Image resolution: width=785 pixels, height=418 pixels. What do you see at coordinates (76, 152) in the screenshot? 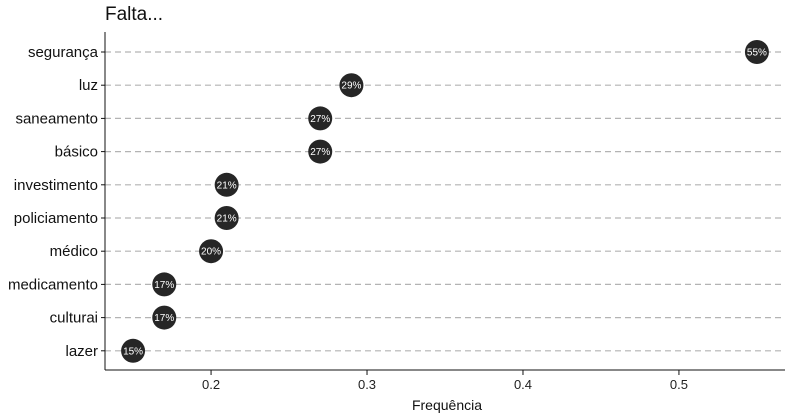
I see `category-label: básico` at bounding box center [76, 152].